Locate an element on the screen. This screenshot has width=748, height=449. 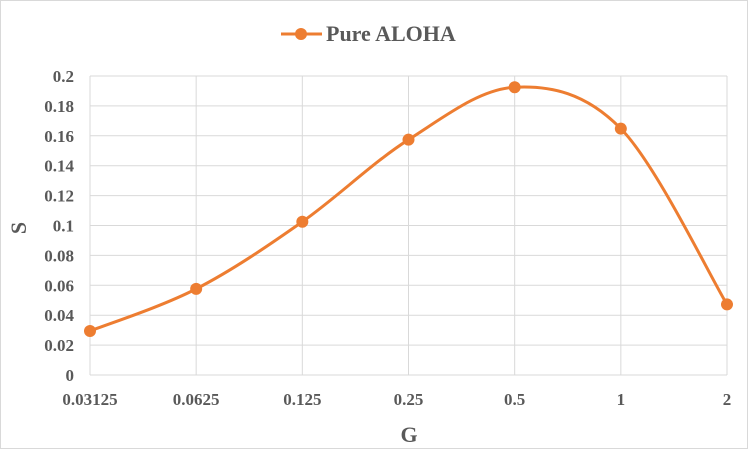
y-tick-label: 0.06 is located at coordinates (59, 285).